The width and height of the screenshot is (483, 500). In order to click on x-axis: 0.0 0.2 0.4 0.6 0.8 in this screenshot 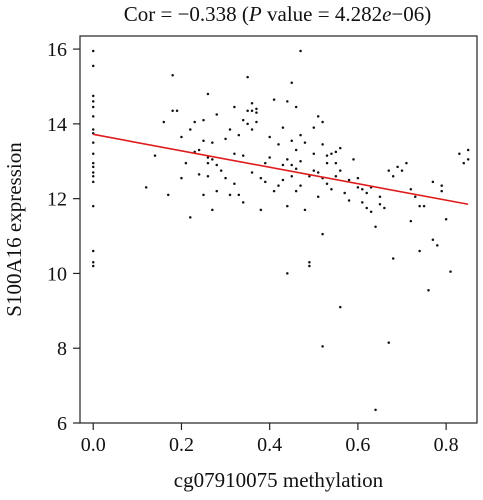, I will do `click(270, 439)`.